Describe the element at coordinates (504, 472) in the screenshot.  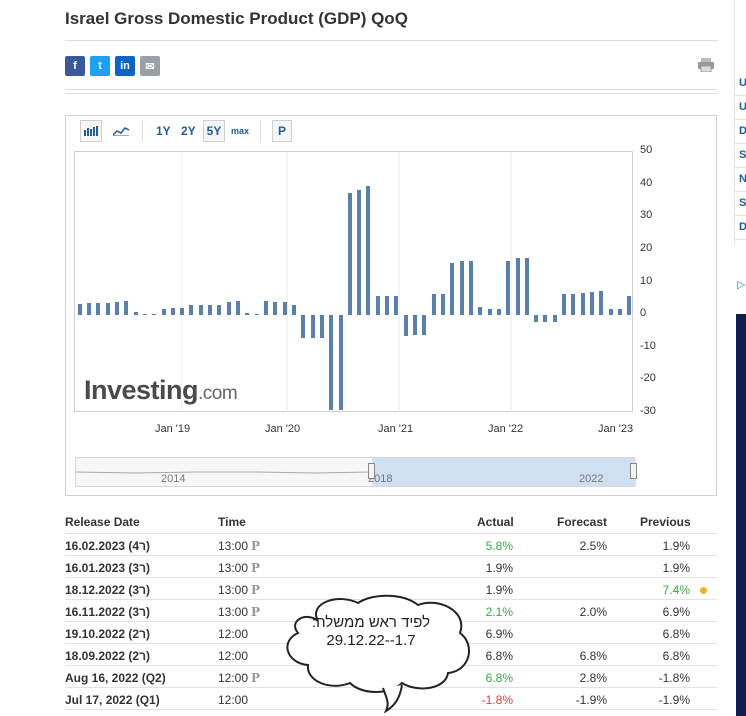
I see `navigator-selection` at that location.